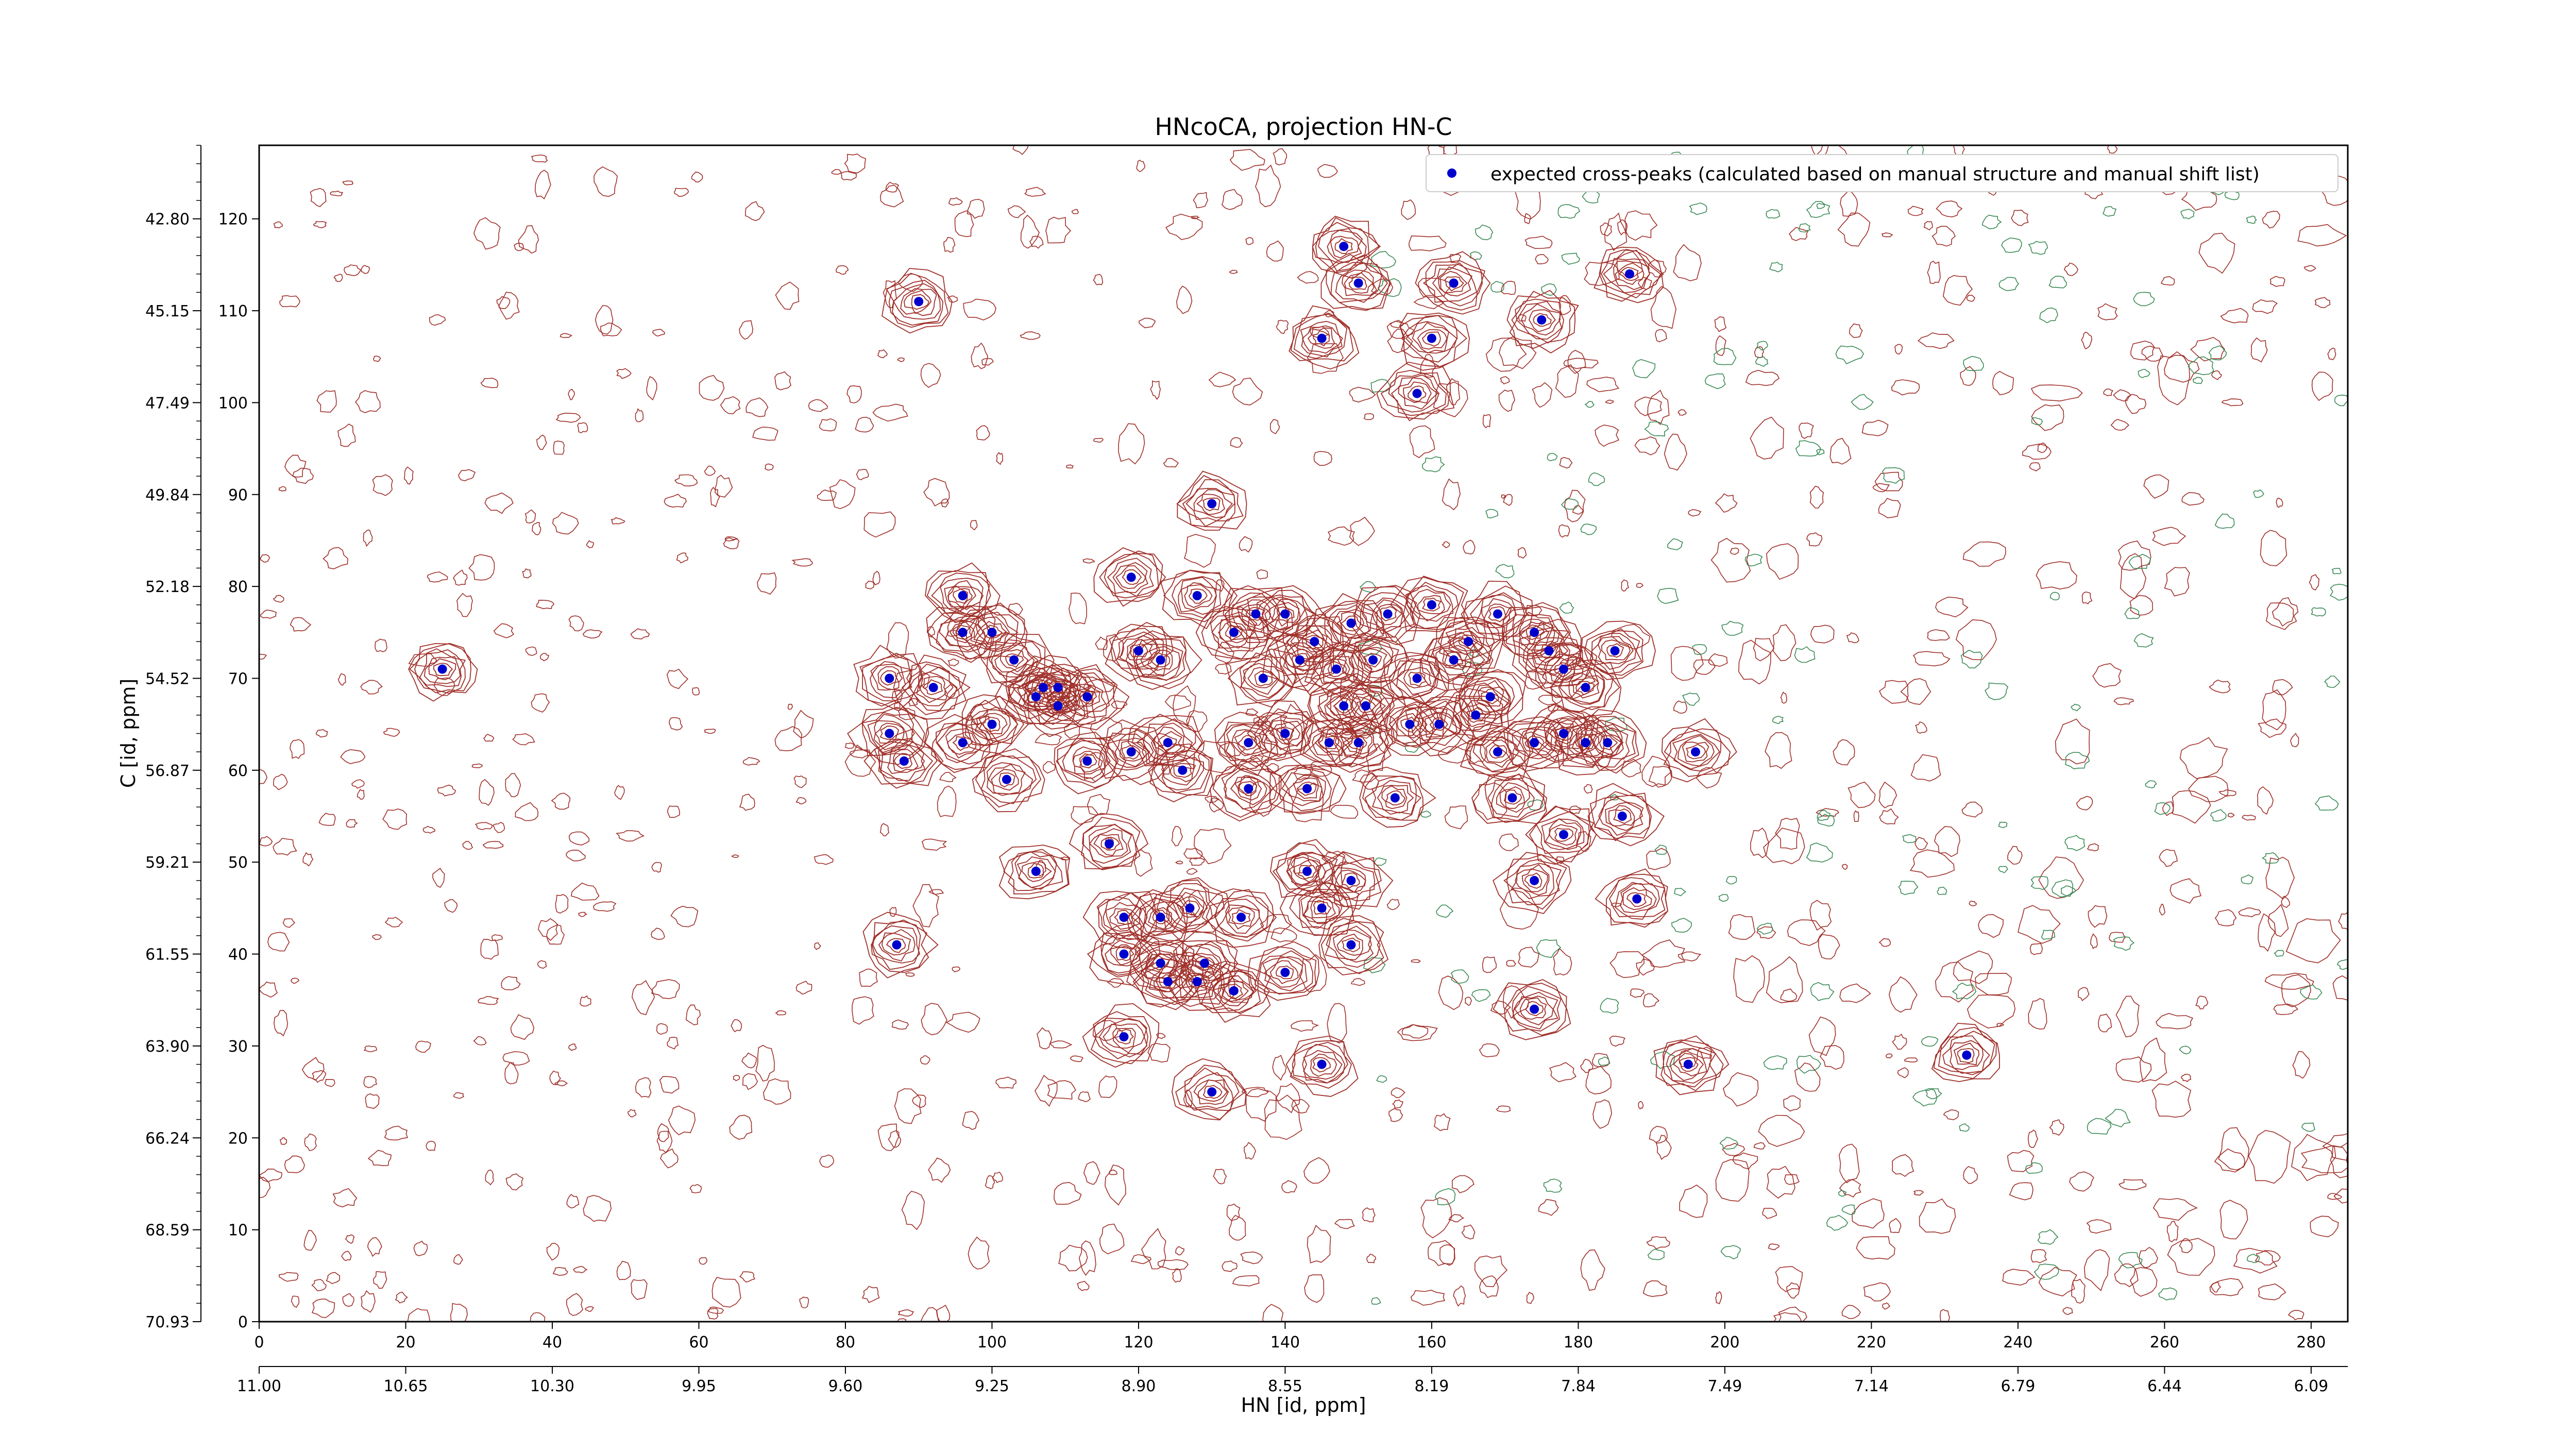  What do you see at coordinates (238, 771) in the screenshot?
I see `y-tick-label: 60` at bounding box center [238, 771].